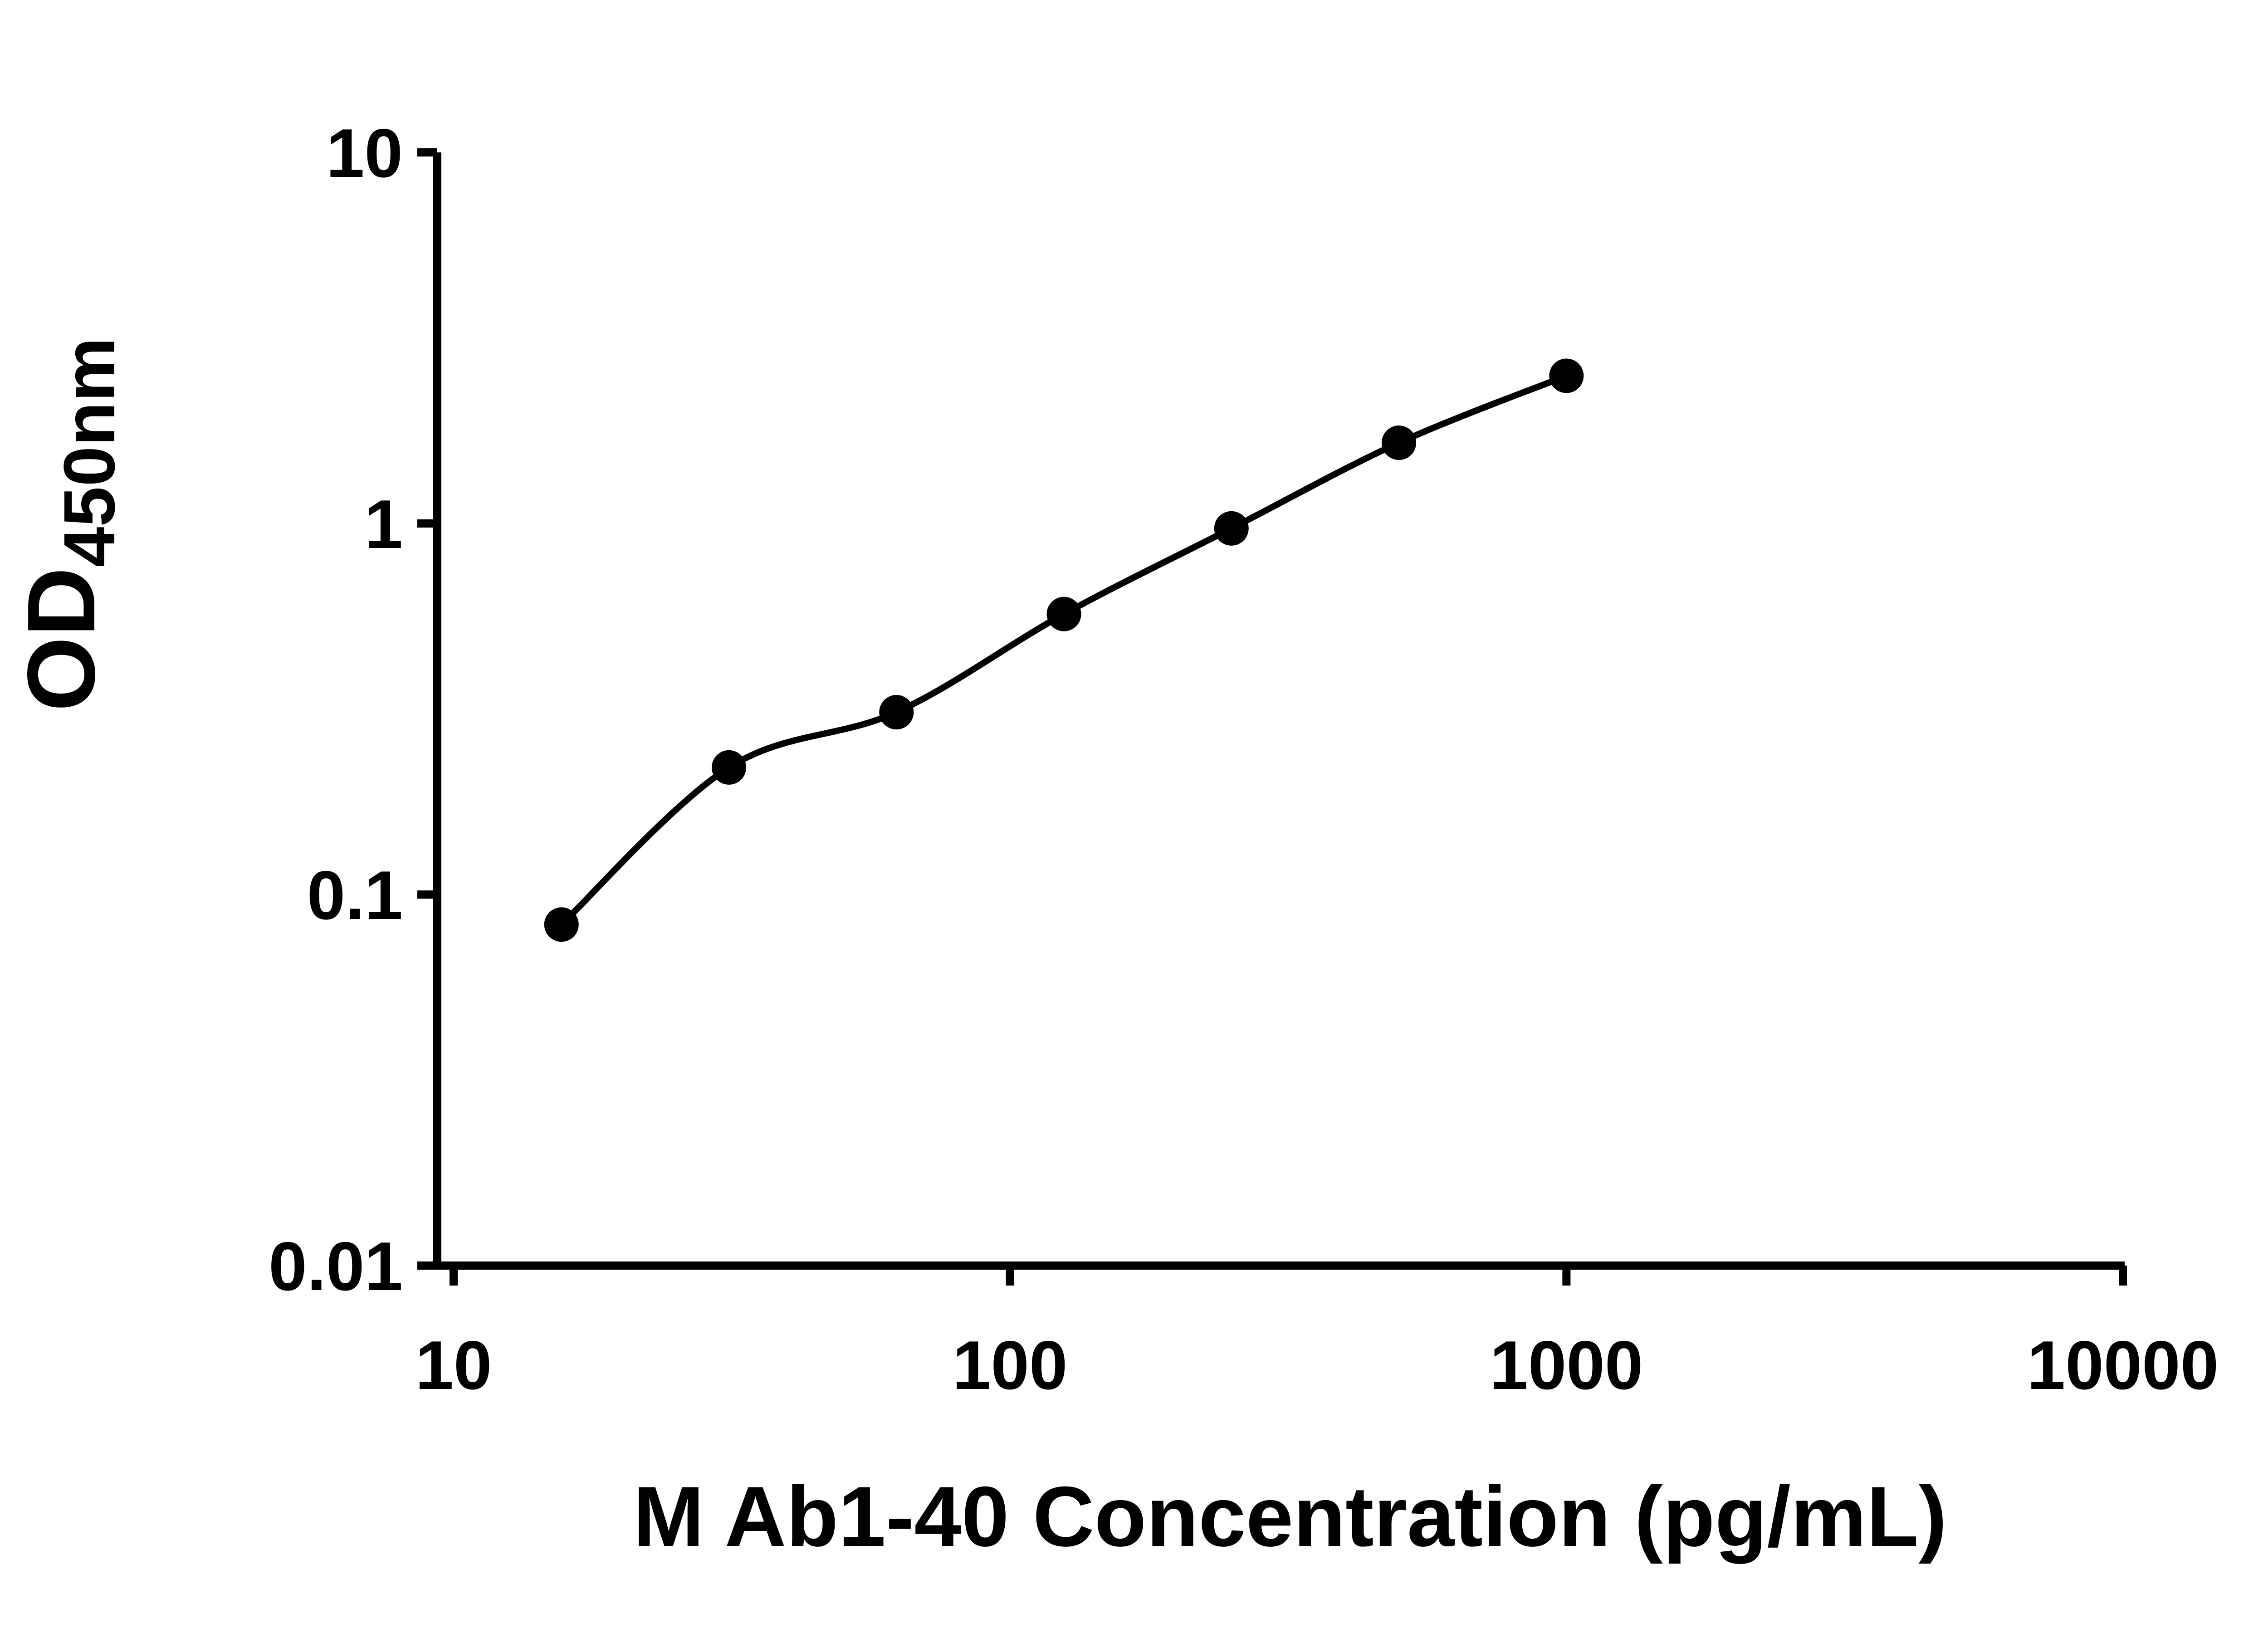 This screenshot has height=1633, width=2268. What do you see at coordinates (1290, 1516) in the screenshot?
I see `x-axis-title: M Ab1-40 Concentration (pg/mL)` at bounding box center [1290, 1516].